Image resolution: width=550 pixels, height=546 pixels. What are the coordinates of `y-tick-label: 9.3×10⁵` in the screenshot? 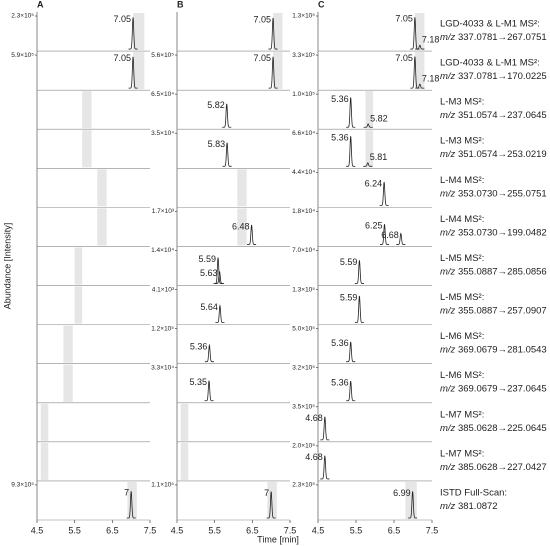 It's located at (22, 485).